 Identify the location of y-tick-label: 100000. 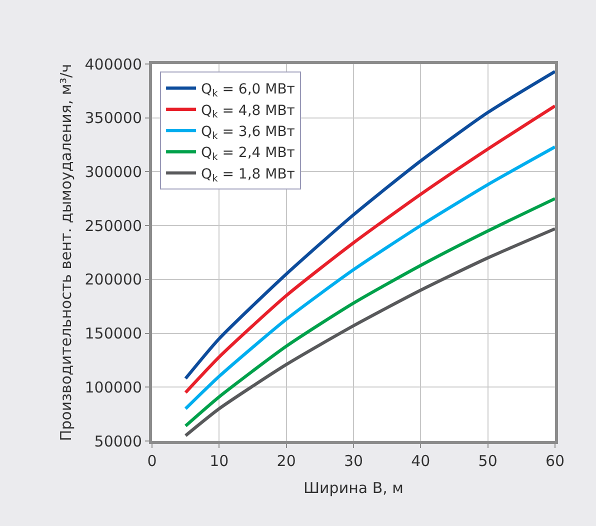
(113, 387).